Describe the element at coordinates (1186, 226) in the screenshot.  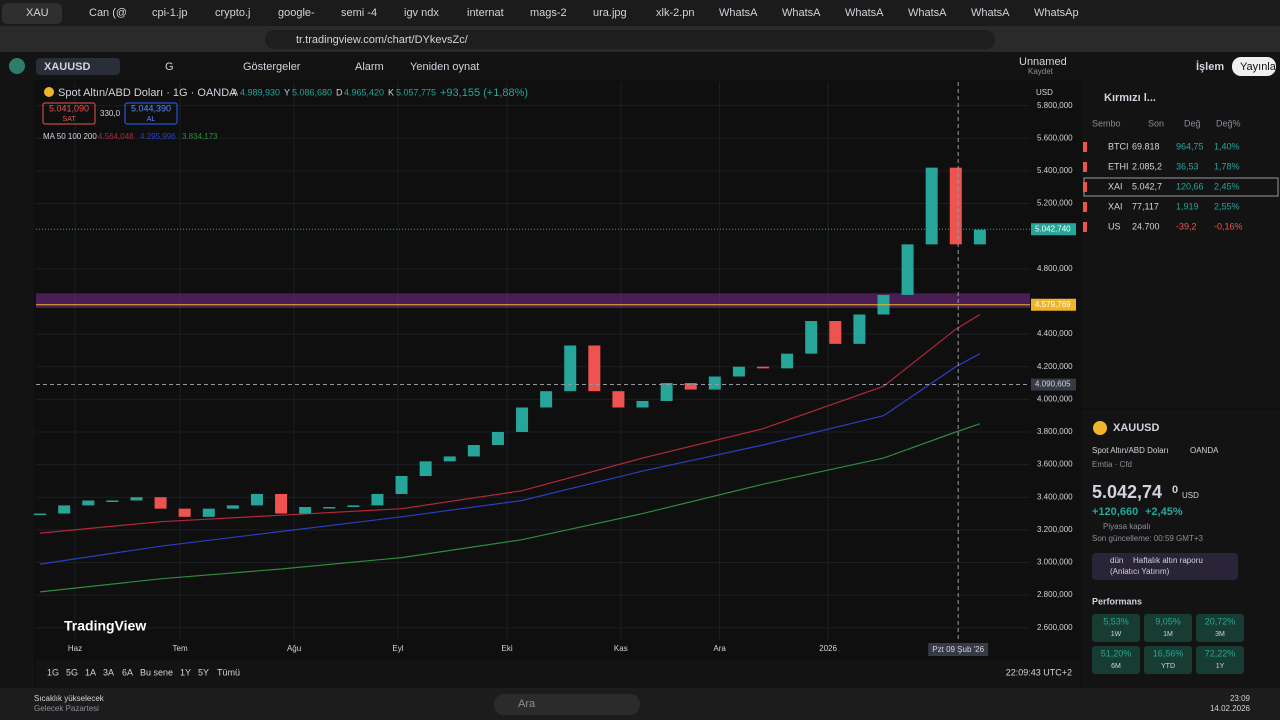
I see `cell: -39,2` at that location.